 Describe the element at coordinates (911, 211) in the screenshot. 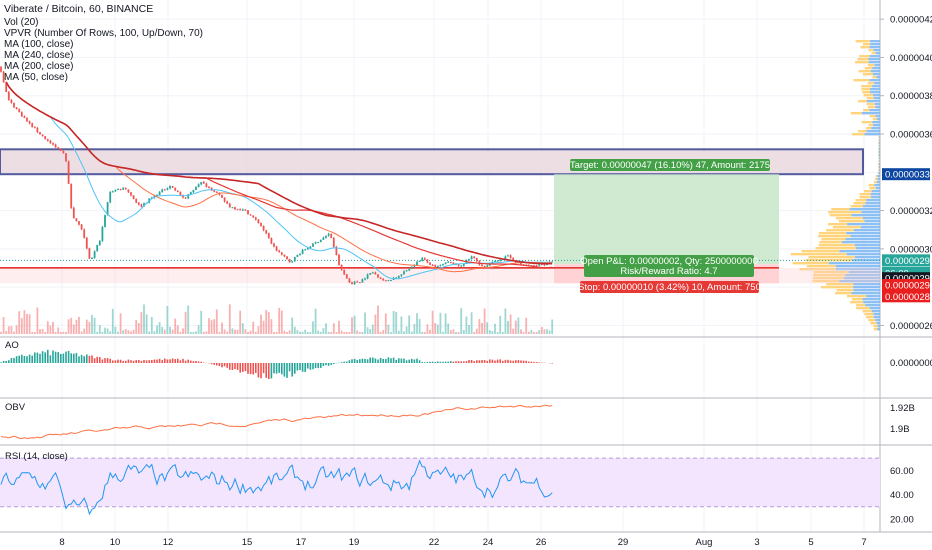

I see `price-tick-label: 0.00000320` at that location.